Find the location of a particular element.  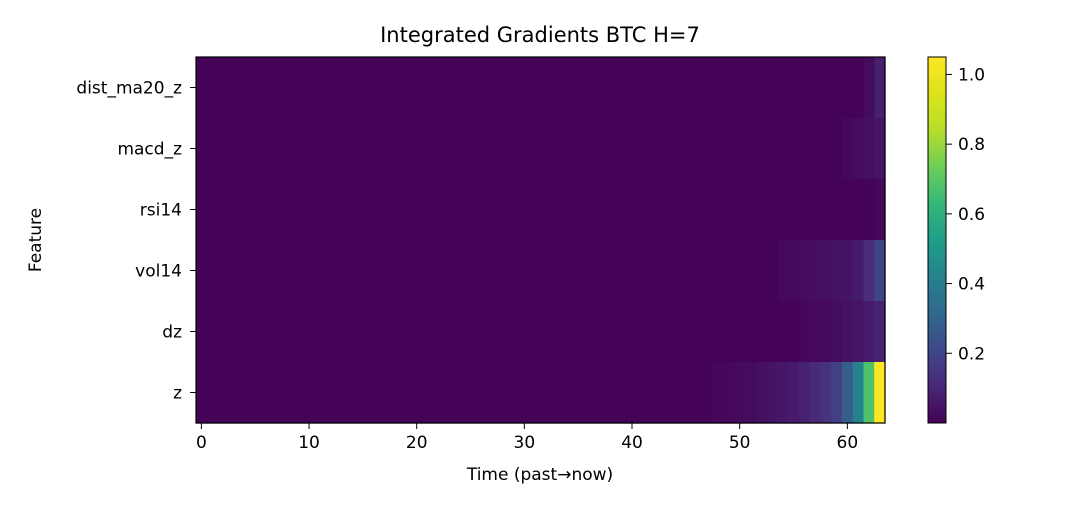

y-tick-label: macd_z is located at coordinates (149, 150).